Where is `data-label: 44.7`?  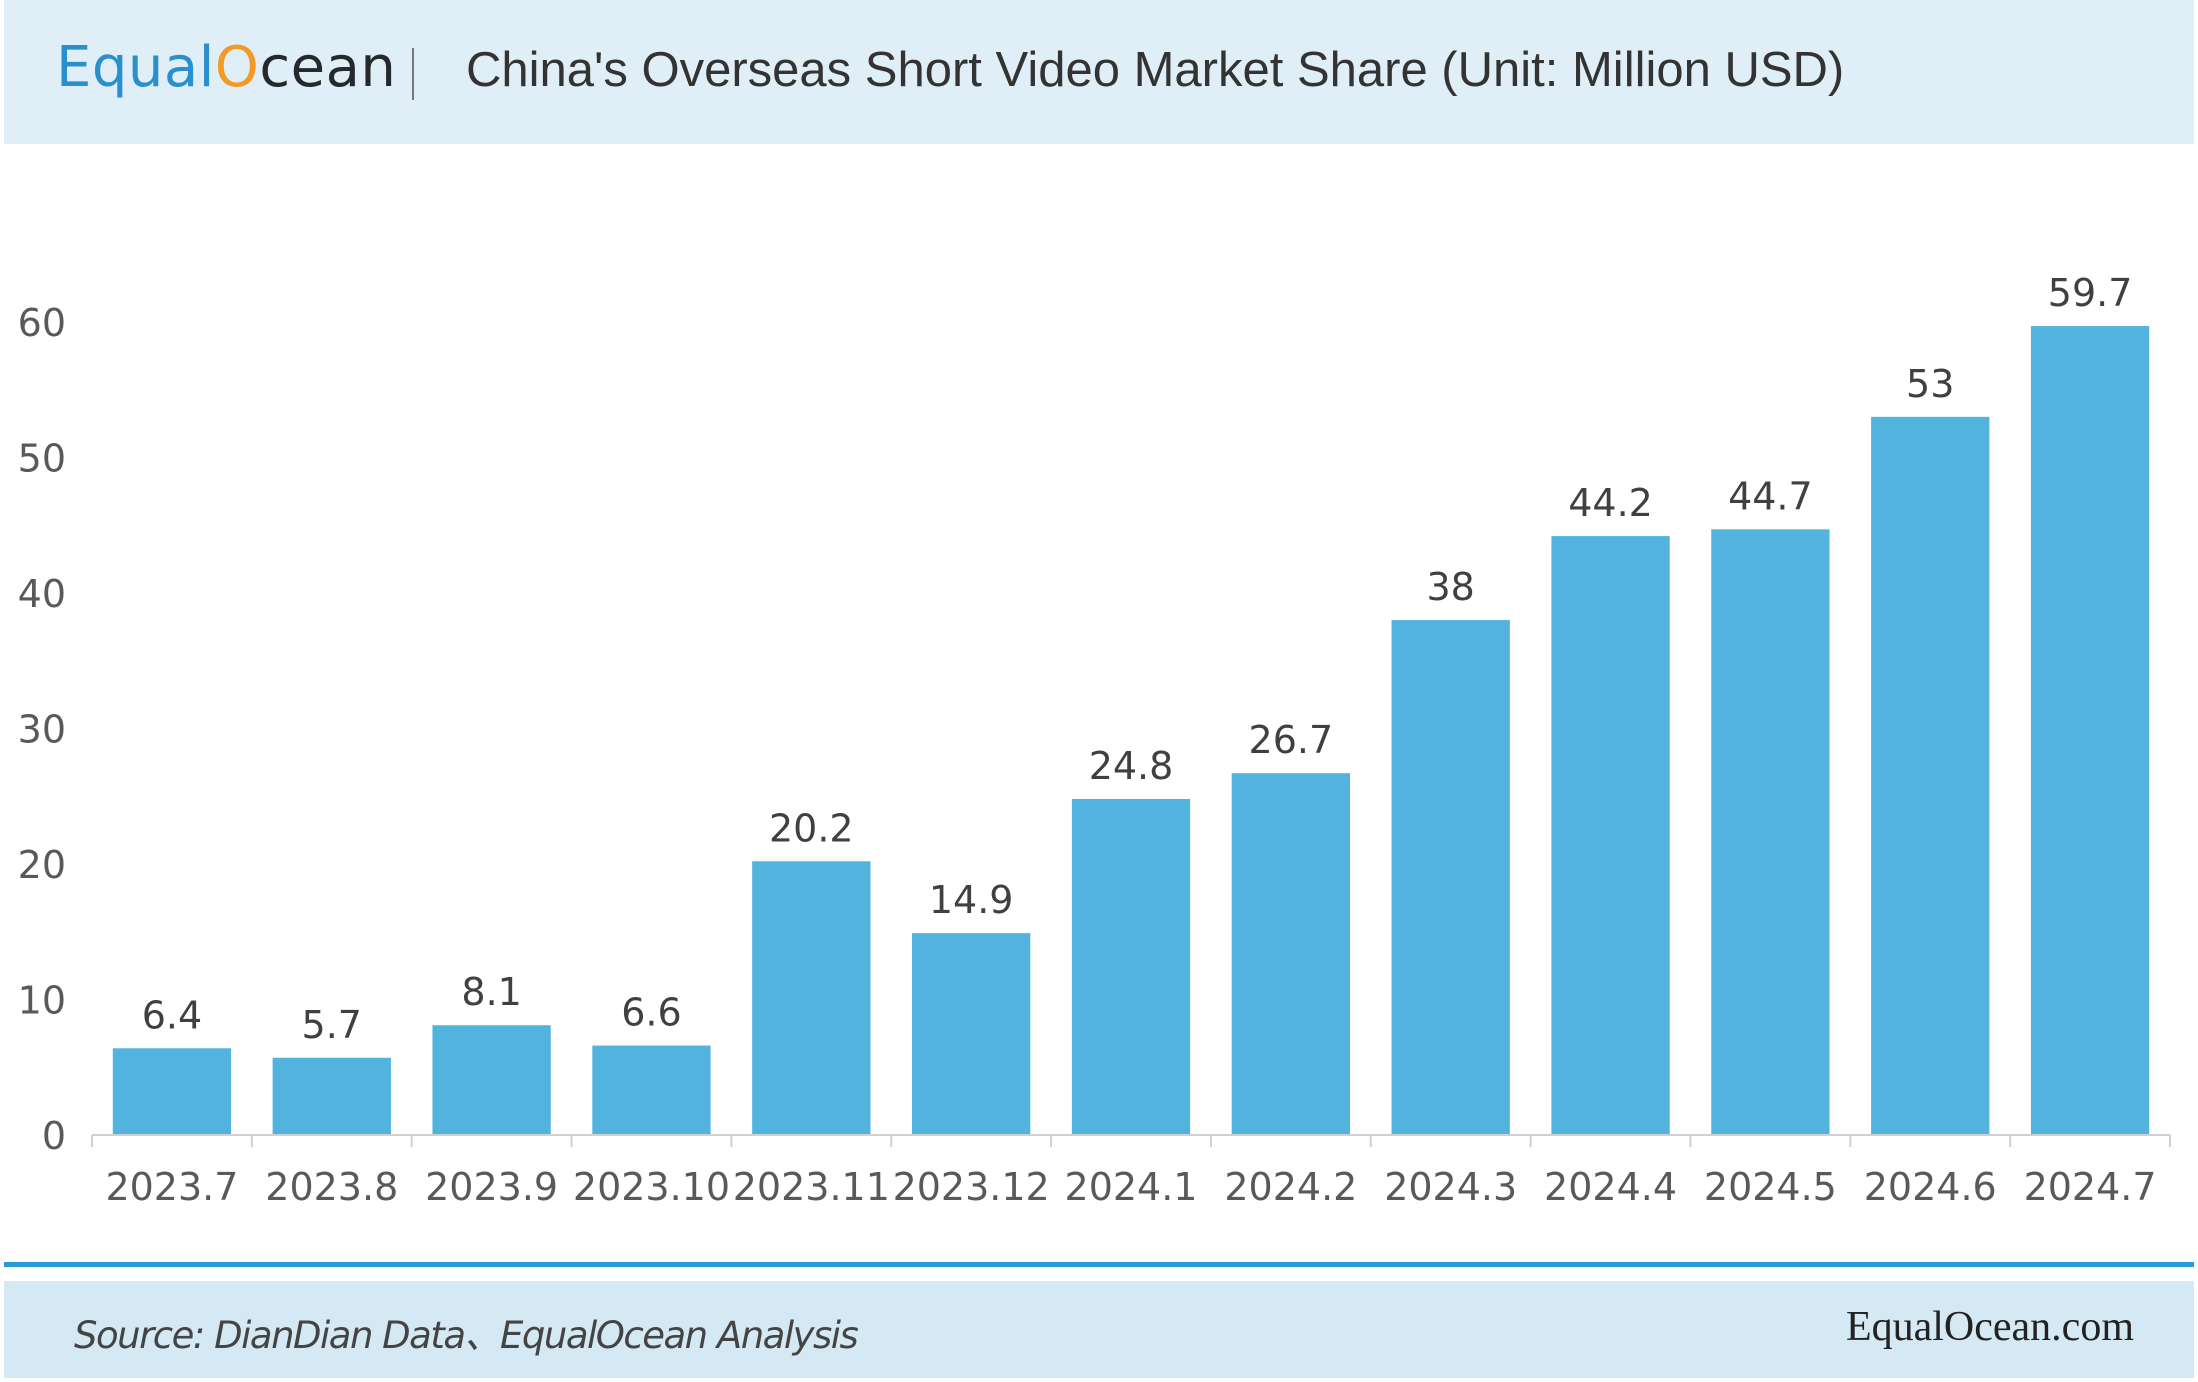 data-label: 44.7 is located at coordinates (1770, 496).